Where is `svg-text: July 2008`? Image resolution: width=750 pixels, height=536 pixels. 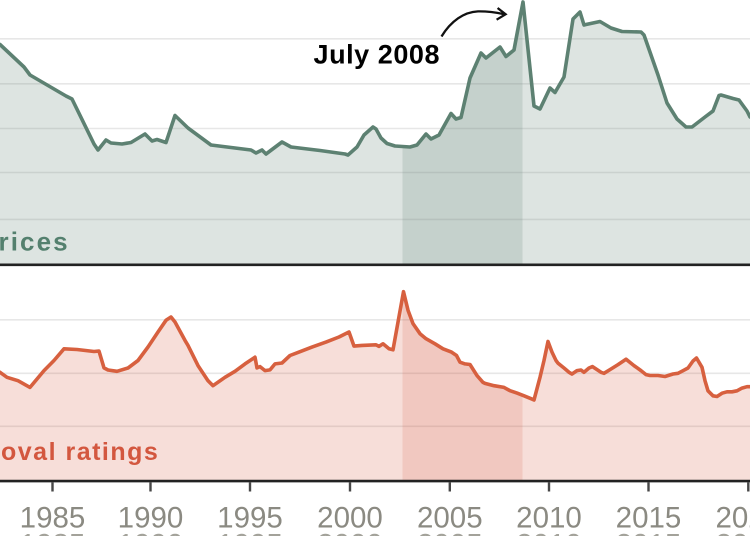
svg-text: July 2008 is located at coordinates (377, 54).